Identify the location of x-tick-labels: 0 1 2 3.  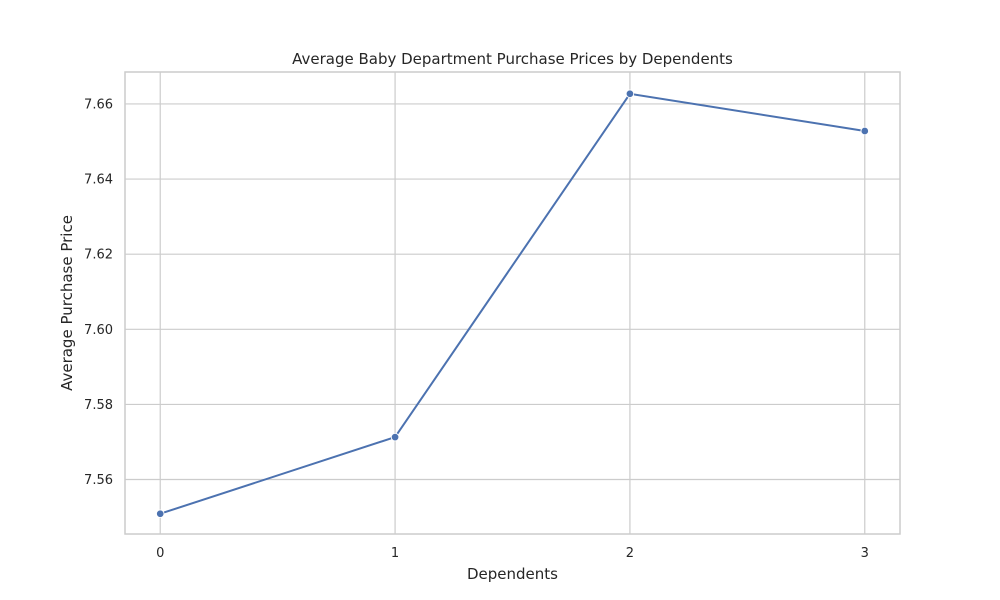
(512, 553).